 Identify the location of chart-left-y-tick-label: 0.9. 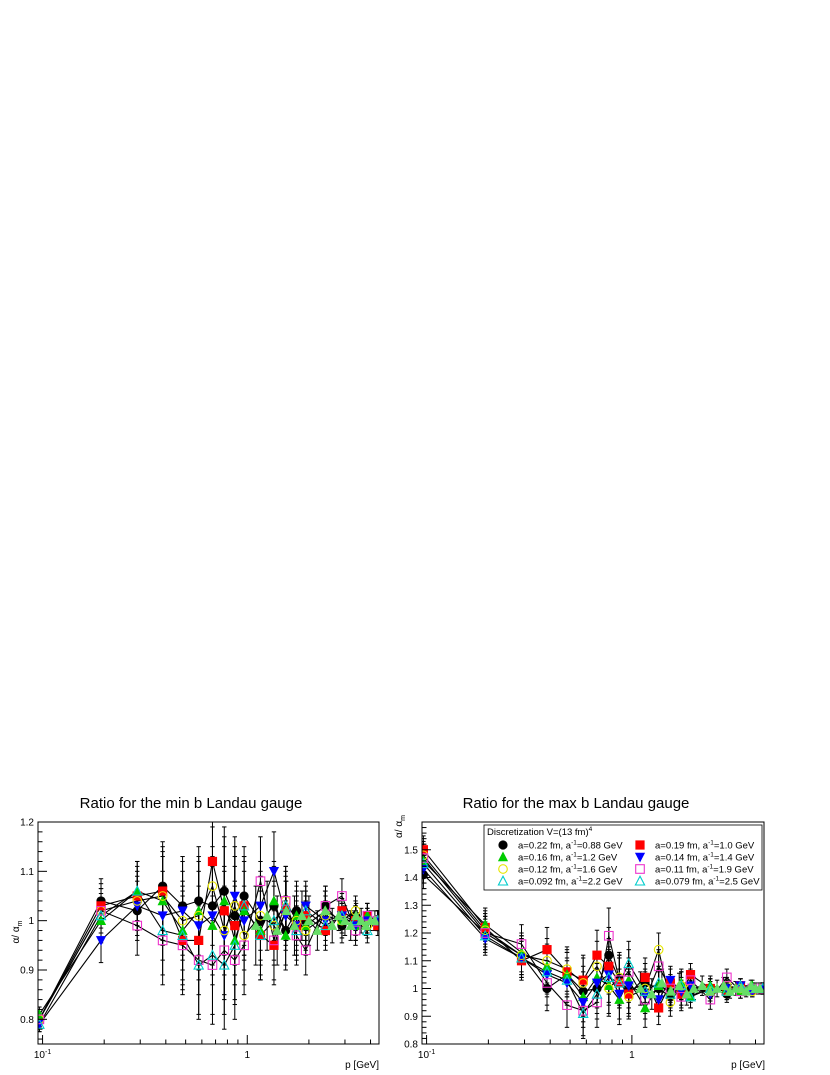
(27, 971).